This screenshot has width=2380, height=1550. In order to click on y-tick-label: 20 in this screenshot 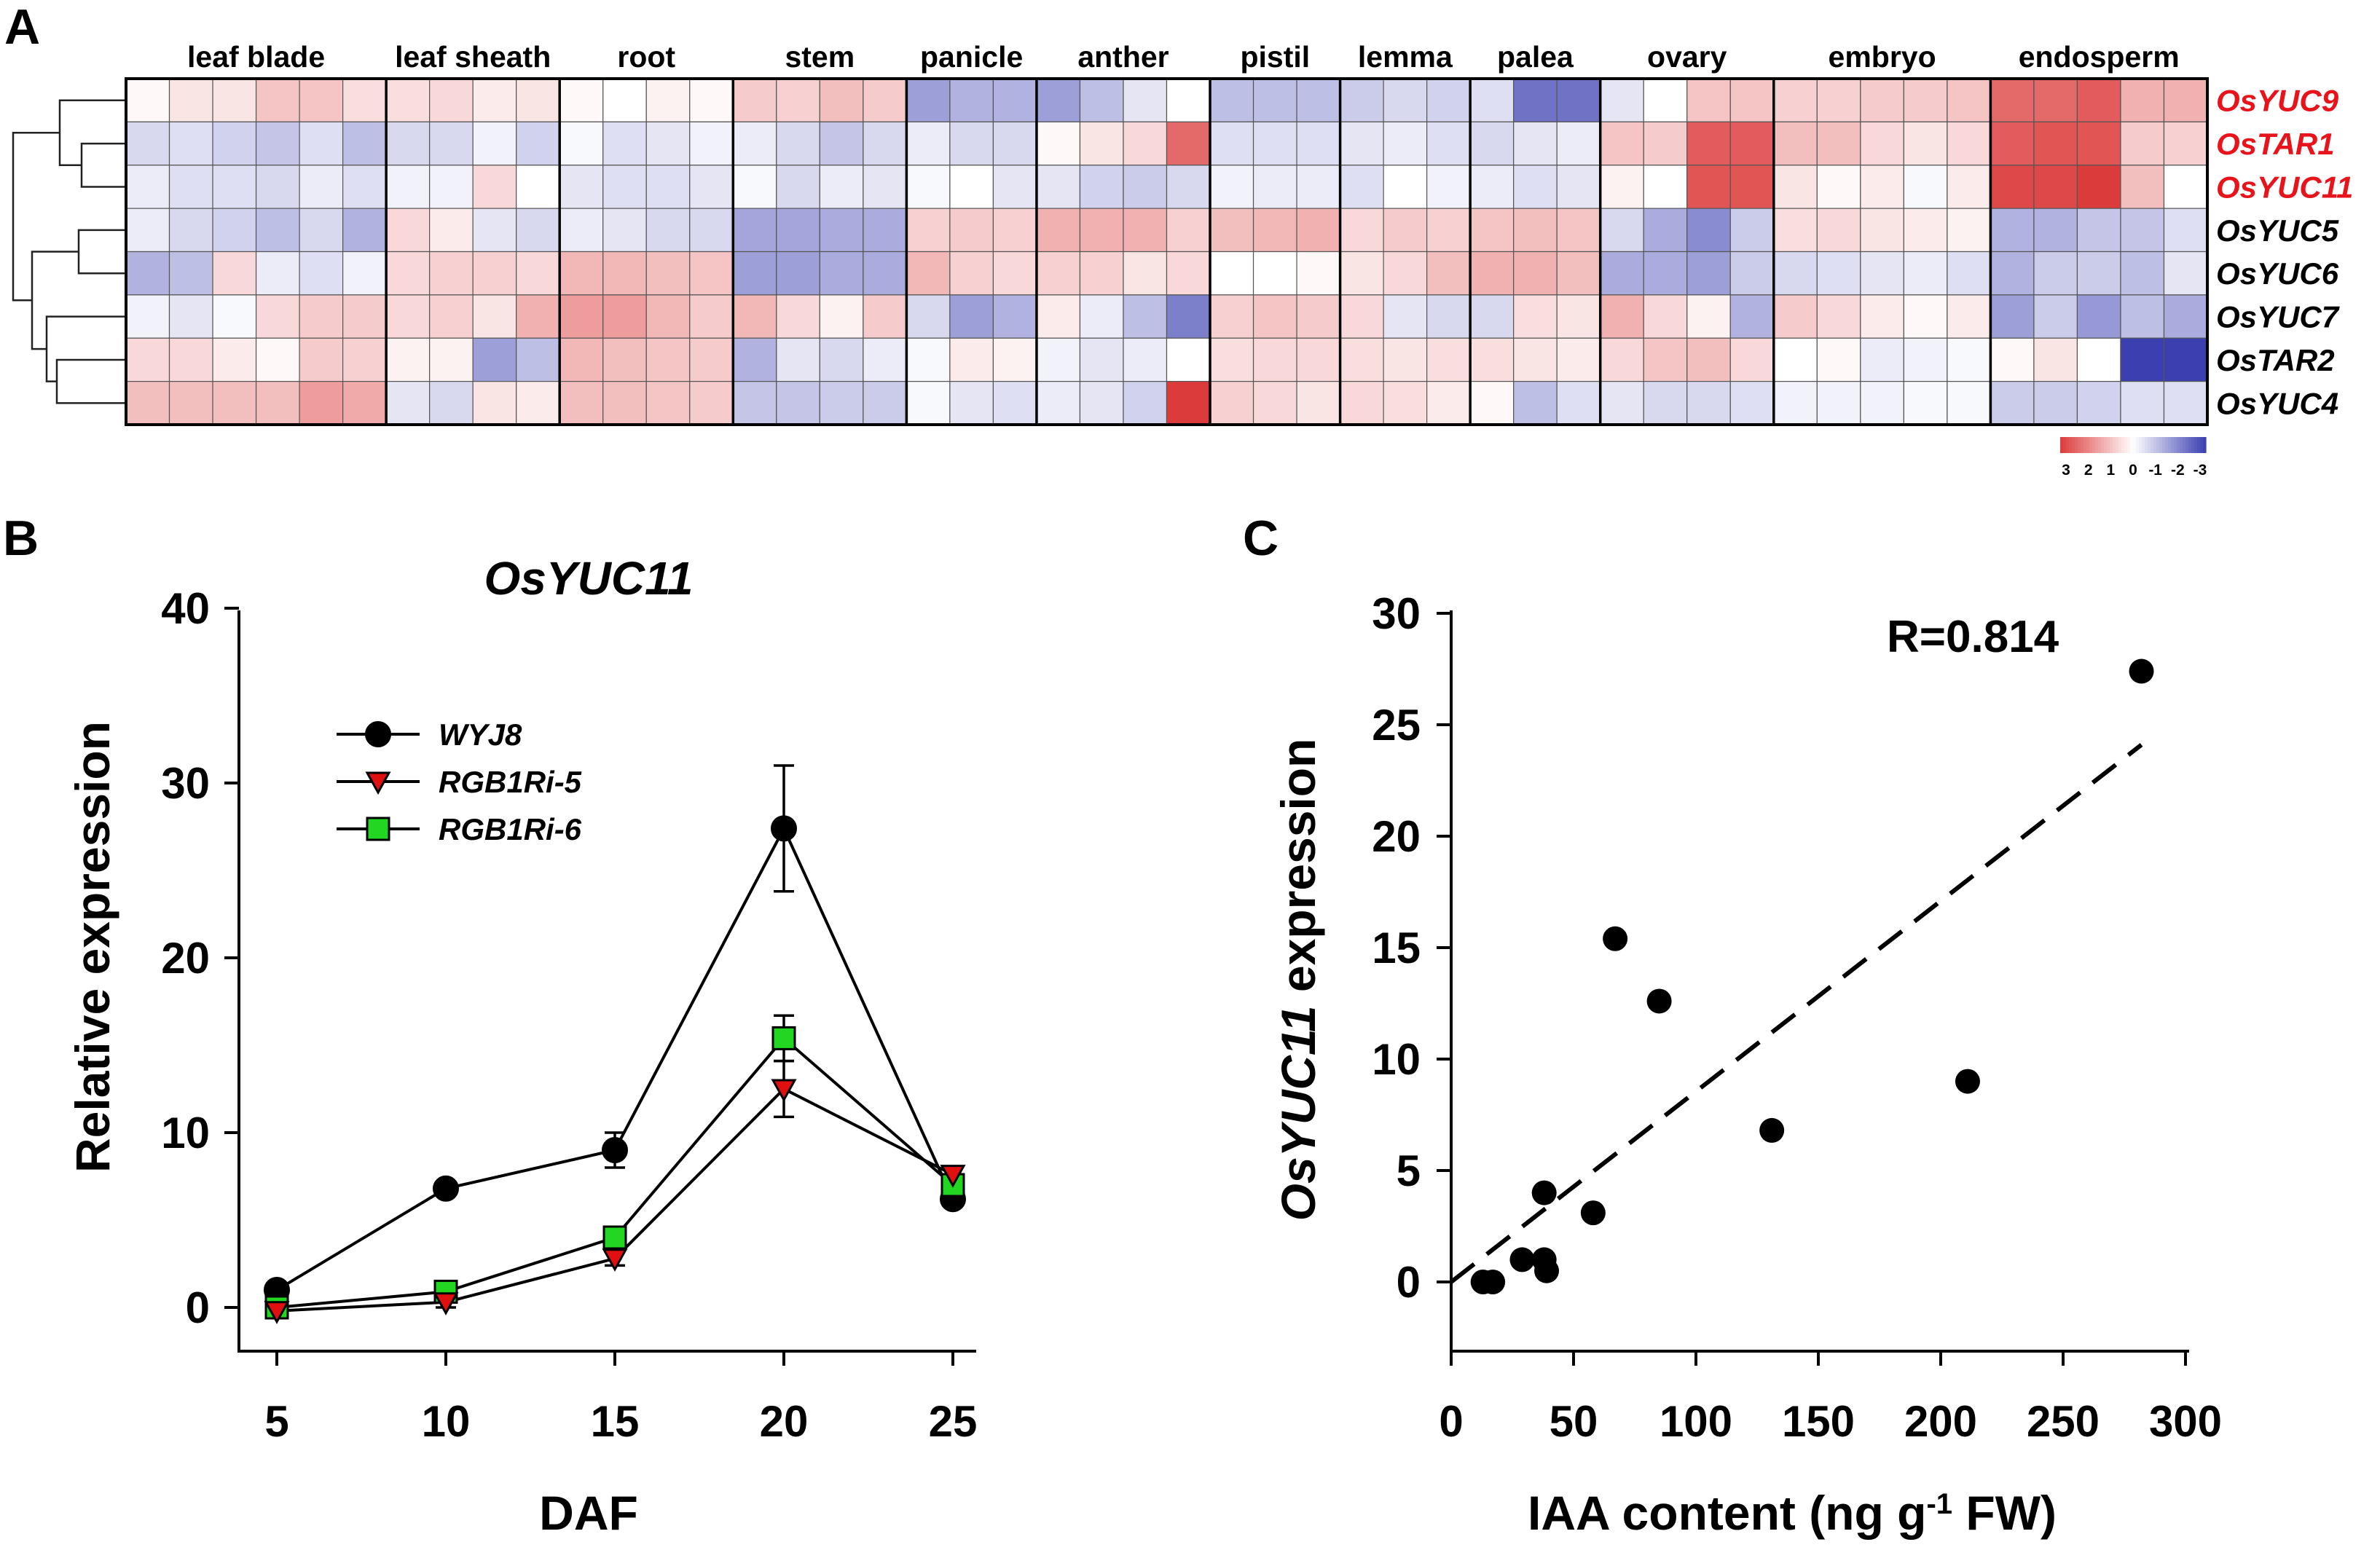, I will do `click(1396, 836)`.